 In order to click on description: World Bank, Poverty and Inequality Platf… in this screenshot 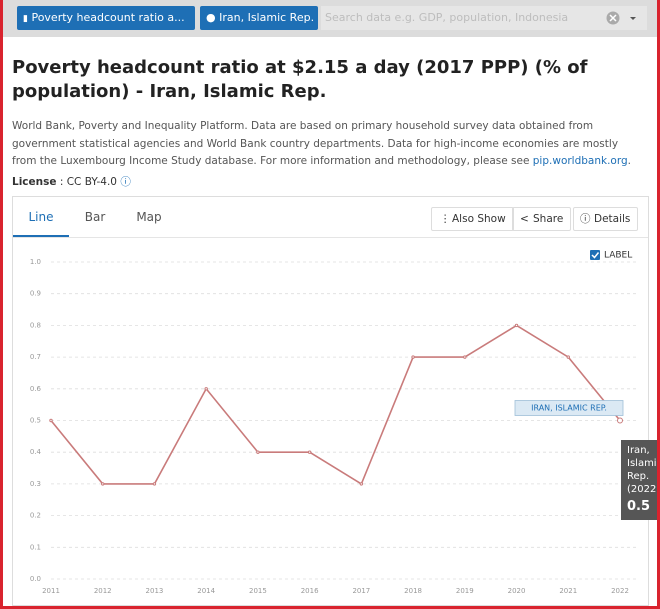, I will do `click(322, 144)`.